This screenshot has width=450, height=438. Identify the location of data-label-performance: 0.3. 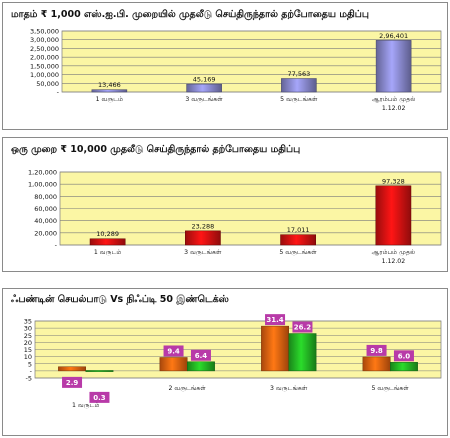
(99, 398).